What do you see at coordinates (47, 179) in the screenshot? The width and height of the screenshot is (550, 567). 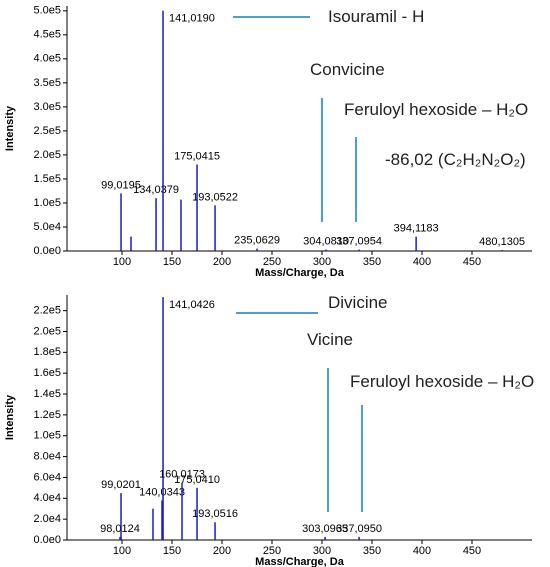 I see `y-tick-label: 1.5e5` at bounding box center [47, 179].